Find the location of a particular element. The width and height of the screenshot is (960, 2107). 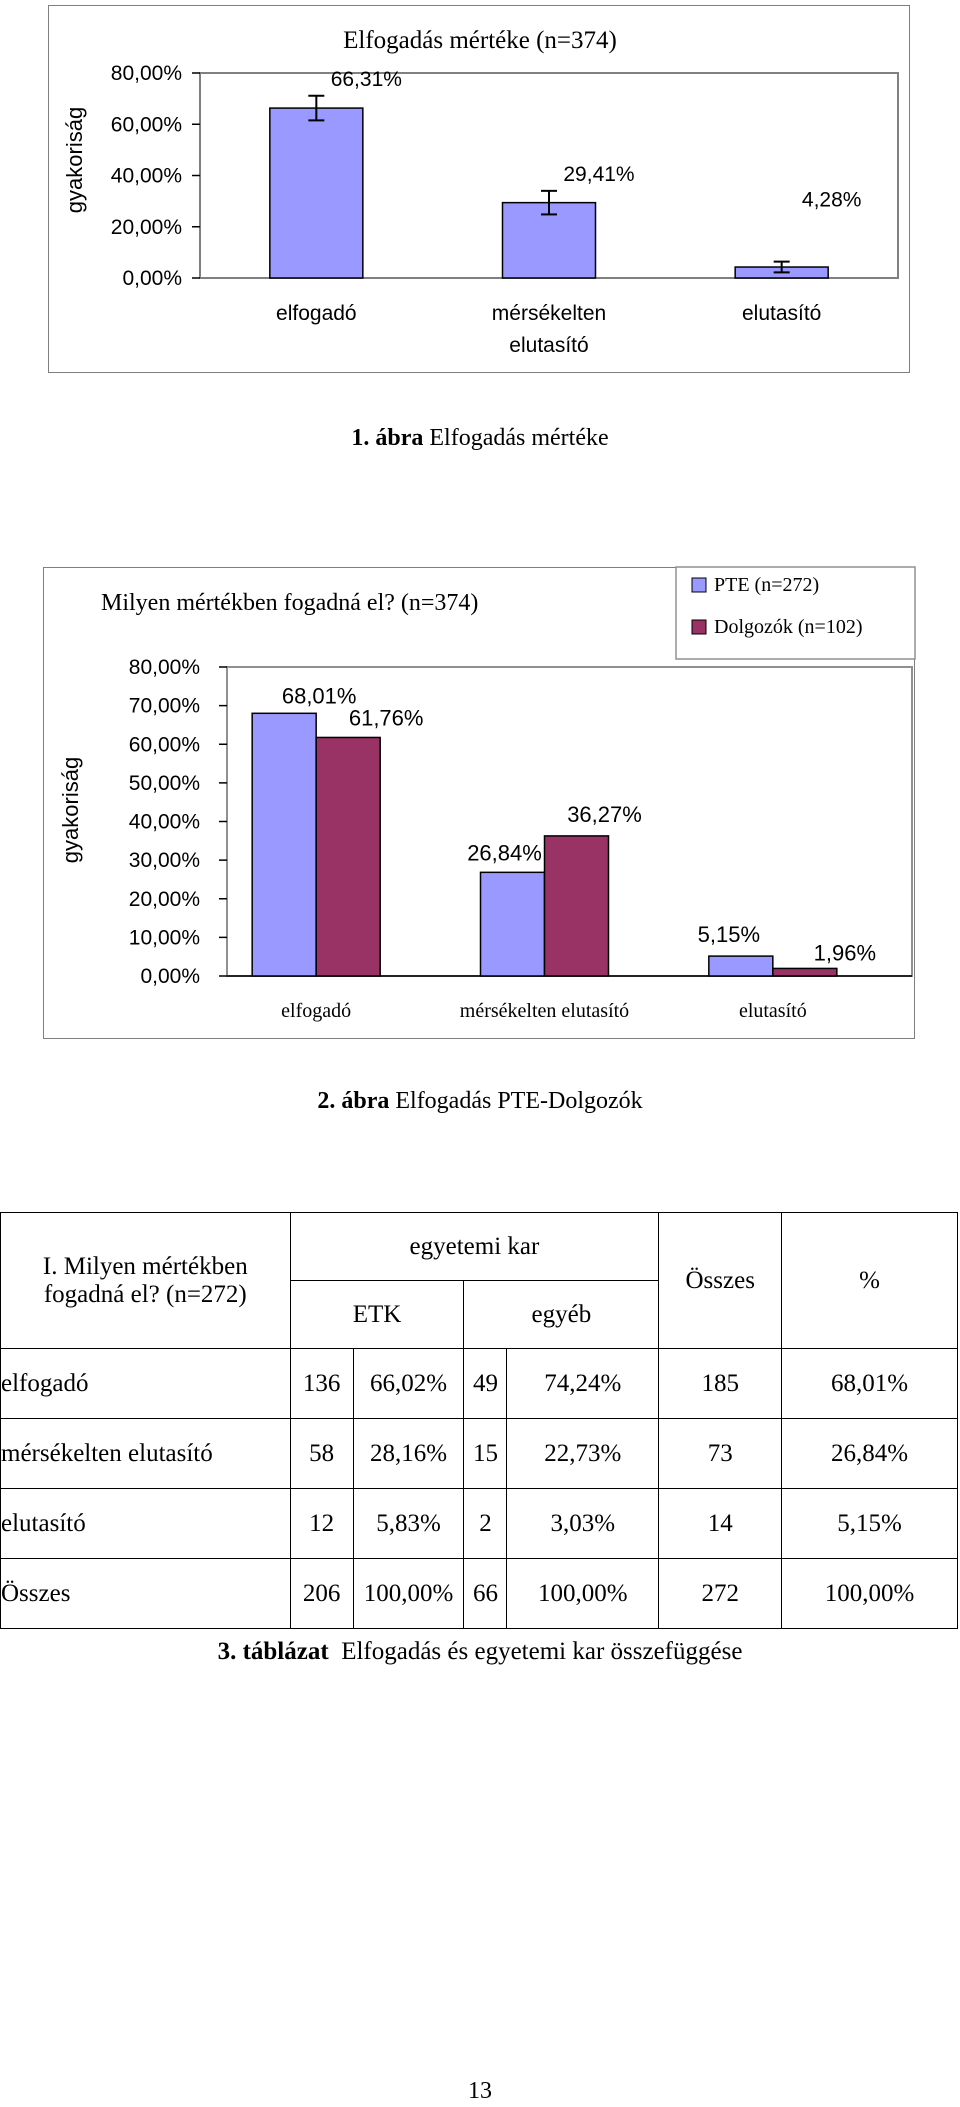

table-header-etk: ETK is located at coordinates (377, 1314).